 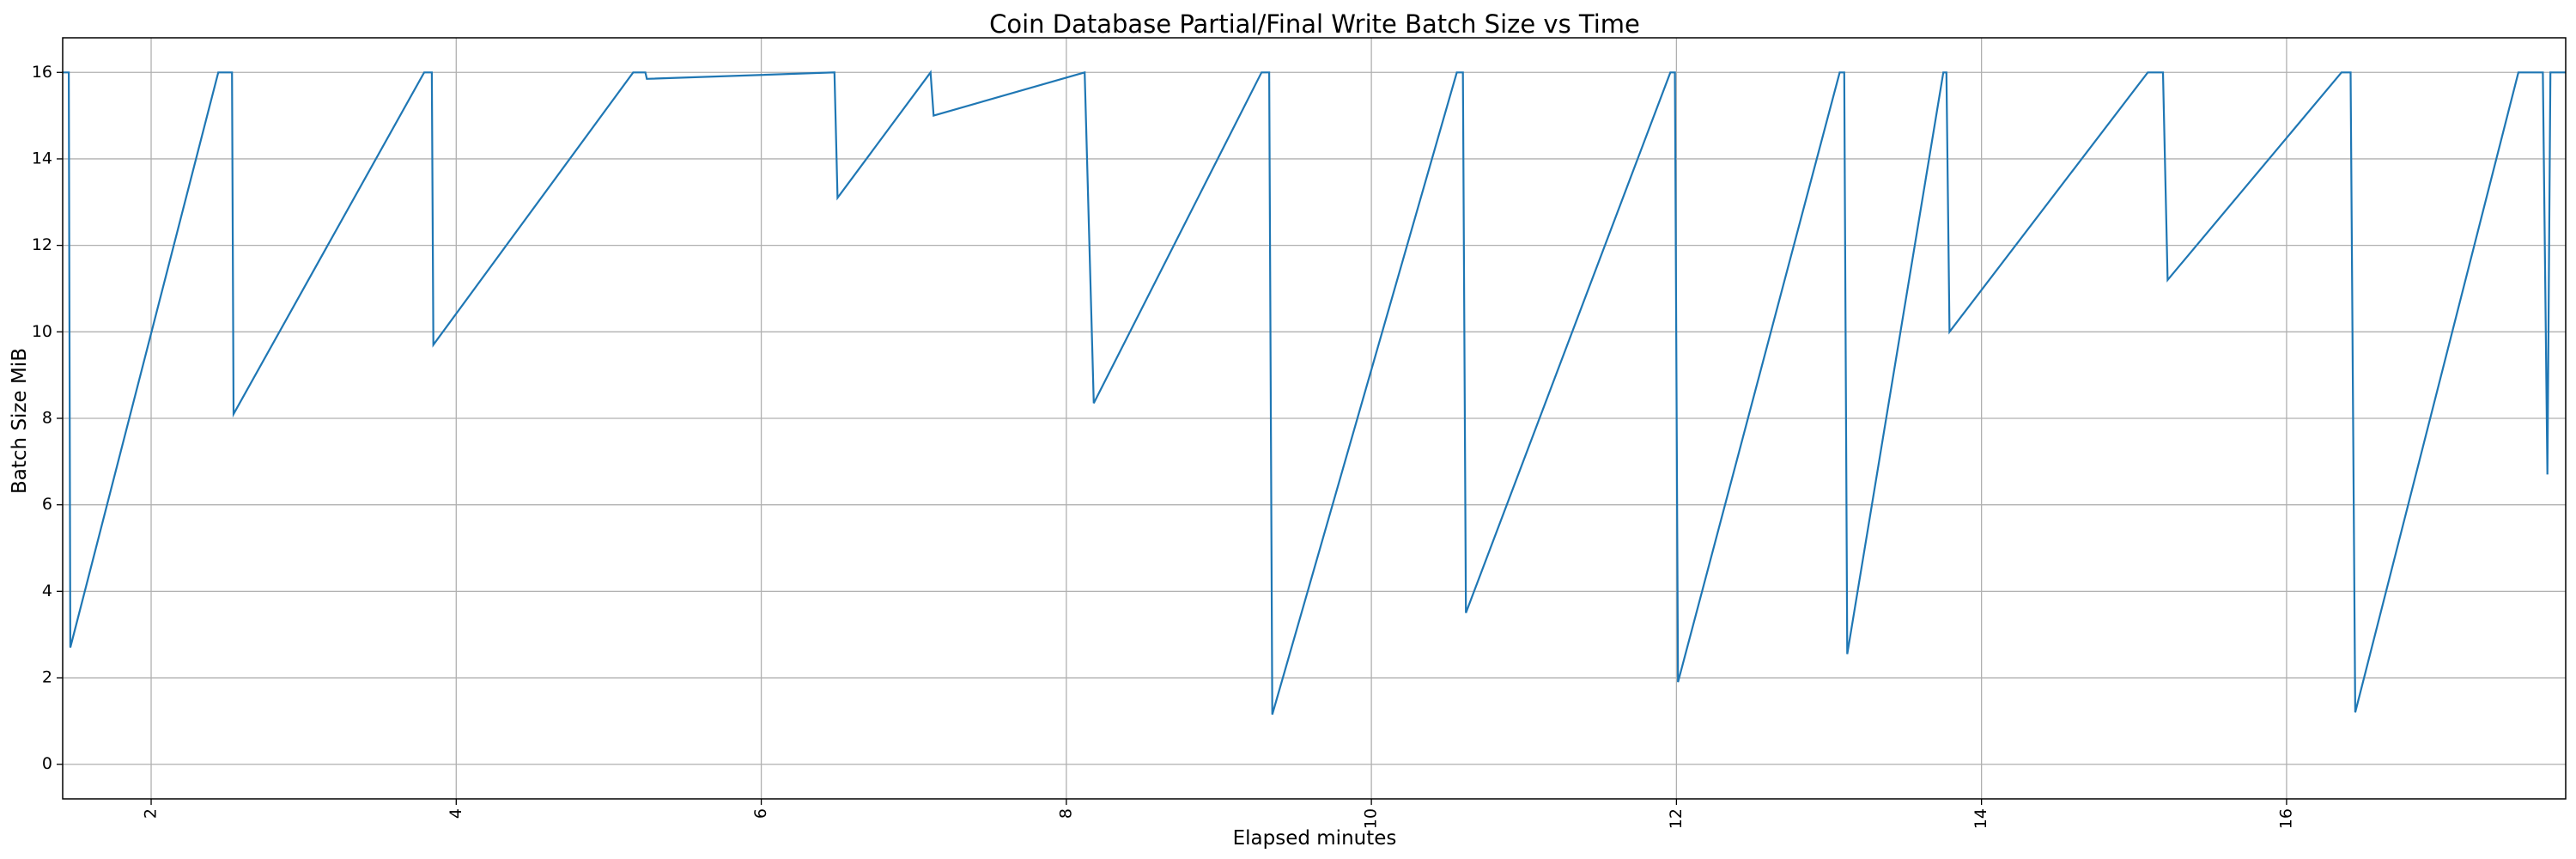 What do you see at coordinates (42, 332) in the screenshot?
I see `y-tick-label: 10` at bounding box center [42, 332].